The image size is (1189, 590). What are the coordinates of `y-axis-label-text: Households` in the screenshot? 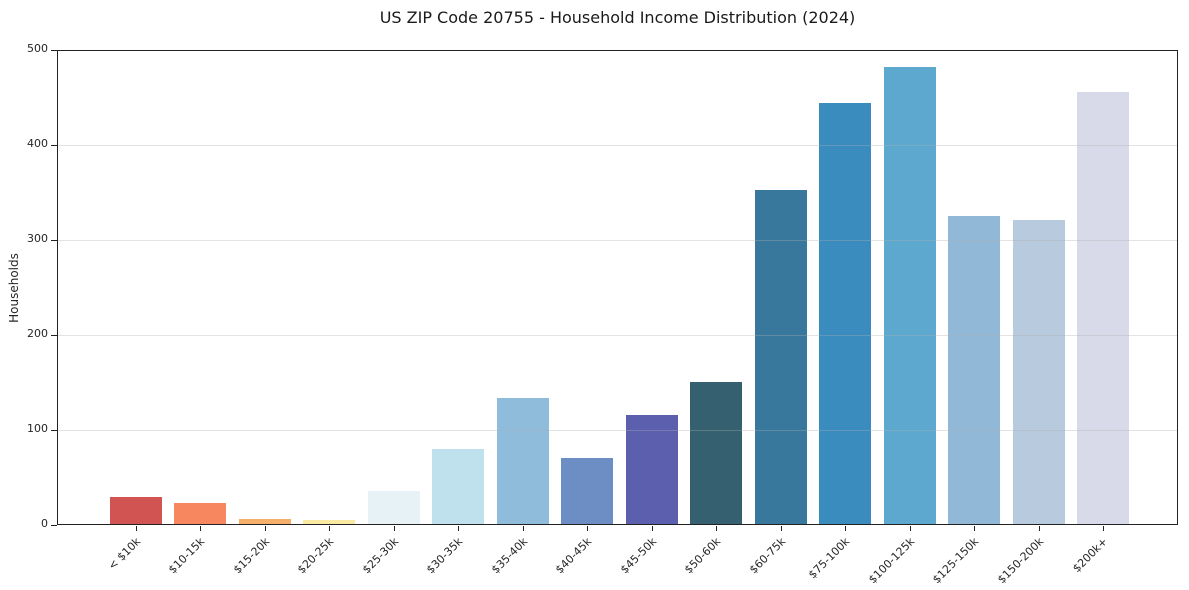 It's located at (14, 287).